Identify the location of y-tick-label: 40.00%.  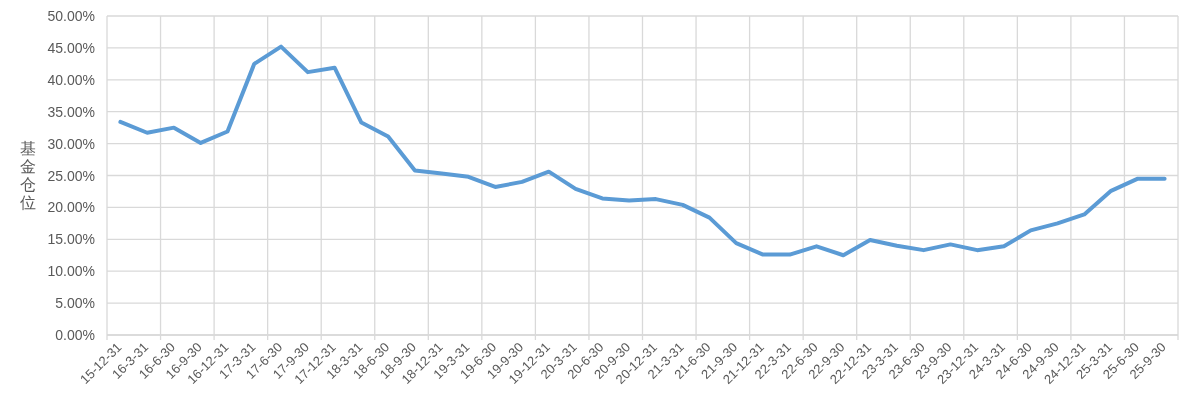
(71, 79).